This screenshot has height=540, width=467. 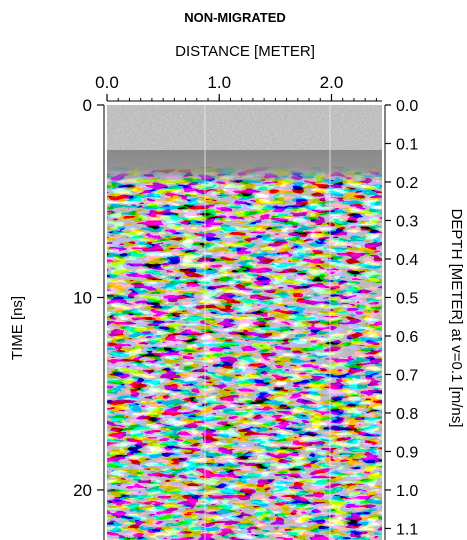 What do you see at coordinates (87, 105) in the screenshot?
I see `y-tick-label: 0` at bounding box center [87, 105].